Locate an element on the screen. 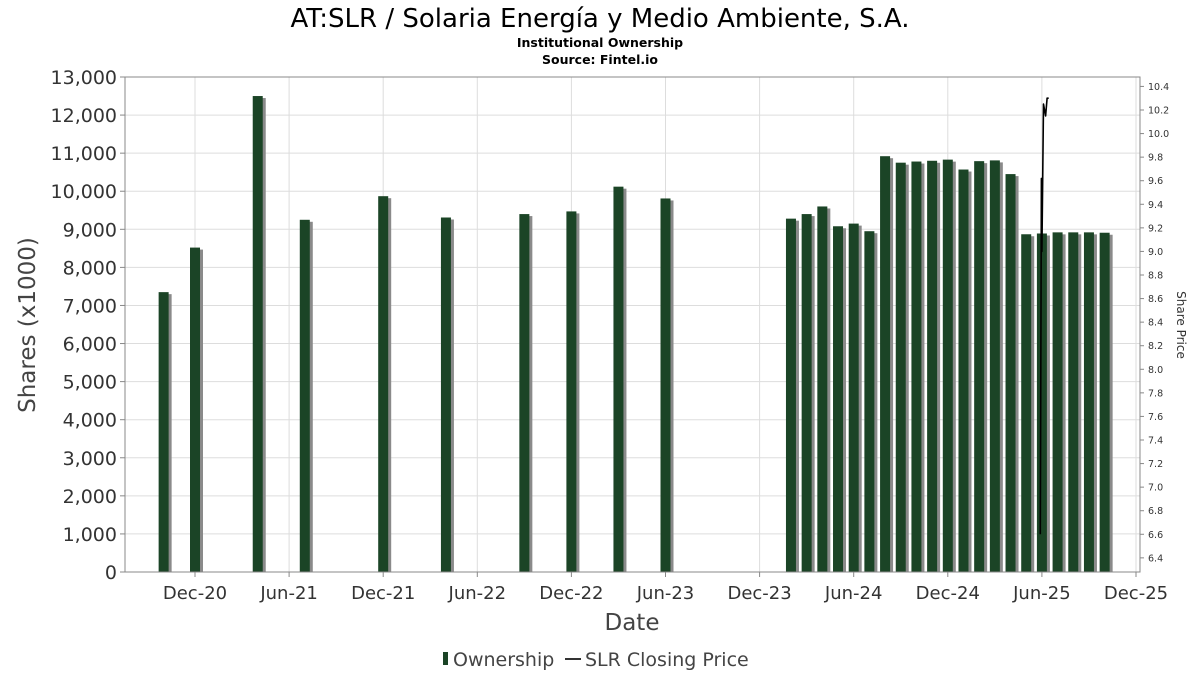 The height and width of the screenshot is (675, 1200). y2-tick-label: 9.8 is located at coordinates (1155, 158).